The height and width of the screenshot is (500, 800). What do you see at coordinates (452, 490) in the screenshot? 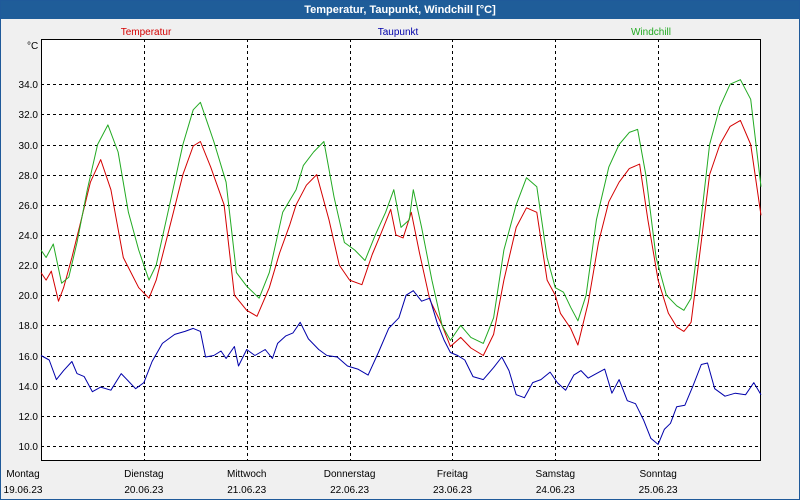
I see `x-tick-date: 23.06.23` at bounding box center [452, 490].